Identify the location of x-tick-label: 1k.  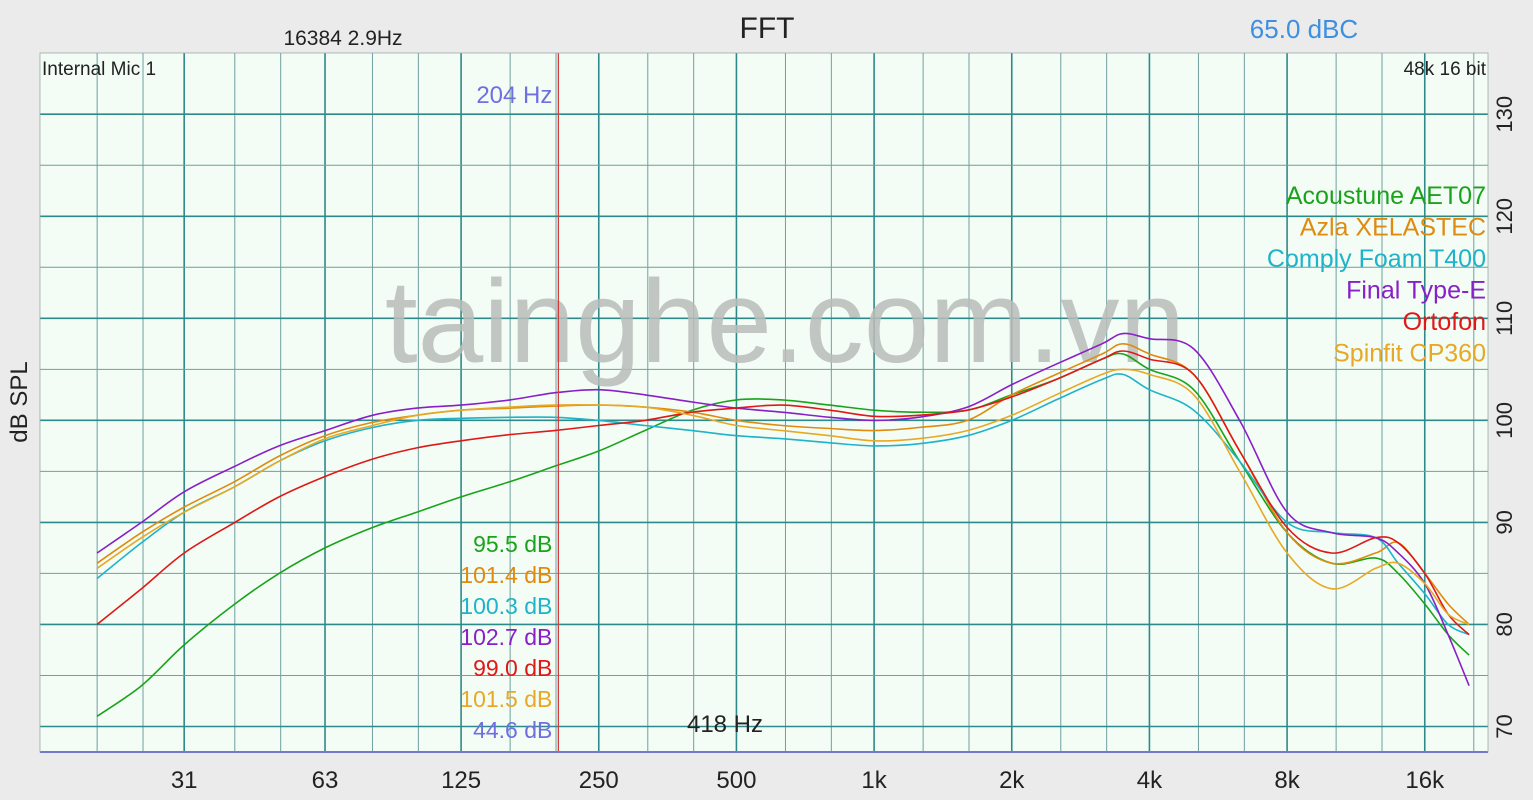
(874, 780).